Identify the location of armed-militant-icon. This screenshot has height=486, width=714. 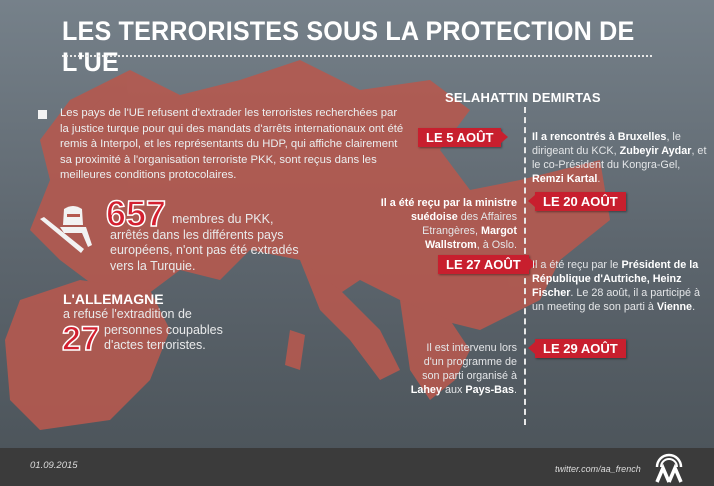
(66, 229).